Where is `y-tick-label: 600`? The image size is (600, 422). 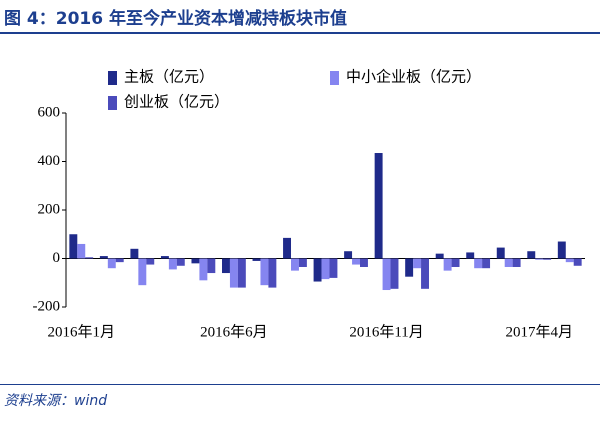 y-tick-label: 600 is located at coordinates (49, 112).